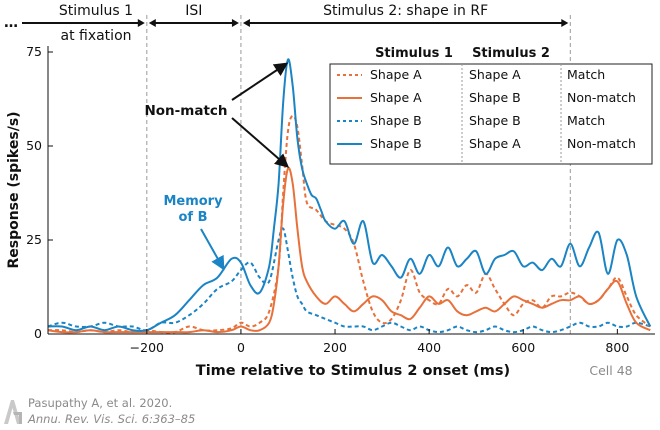 This screenshot has height=430, width=660. Describe the element at coordinates (414, 53) in the screenshot. I see `legend-header-stimulus1: Stimulus 1` at that location.